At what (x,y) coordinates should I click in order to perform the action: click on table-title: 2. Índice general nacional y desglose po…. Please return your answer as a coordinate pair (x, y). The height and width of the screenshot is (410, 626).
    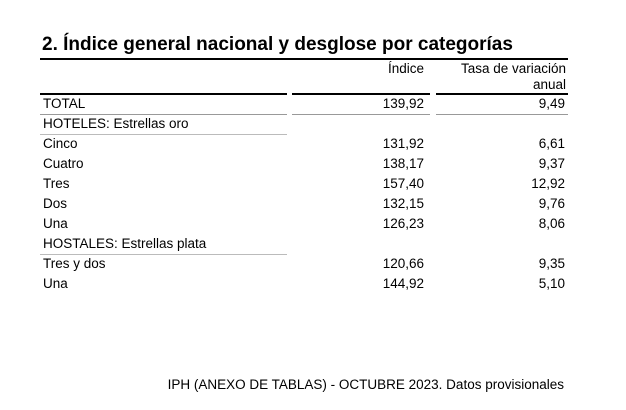
    Looking at the image, I should click on (277, 44).